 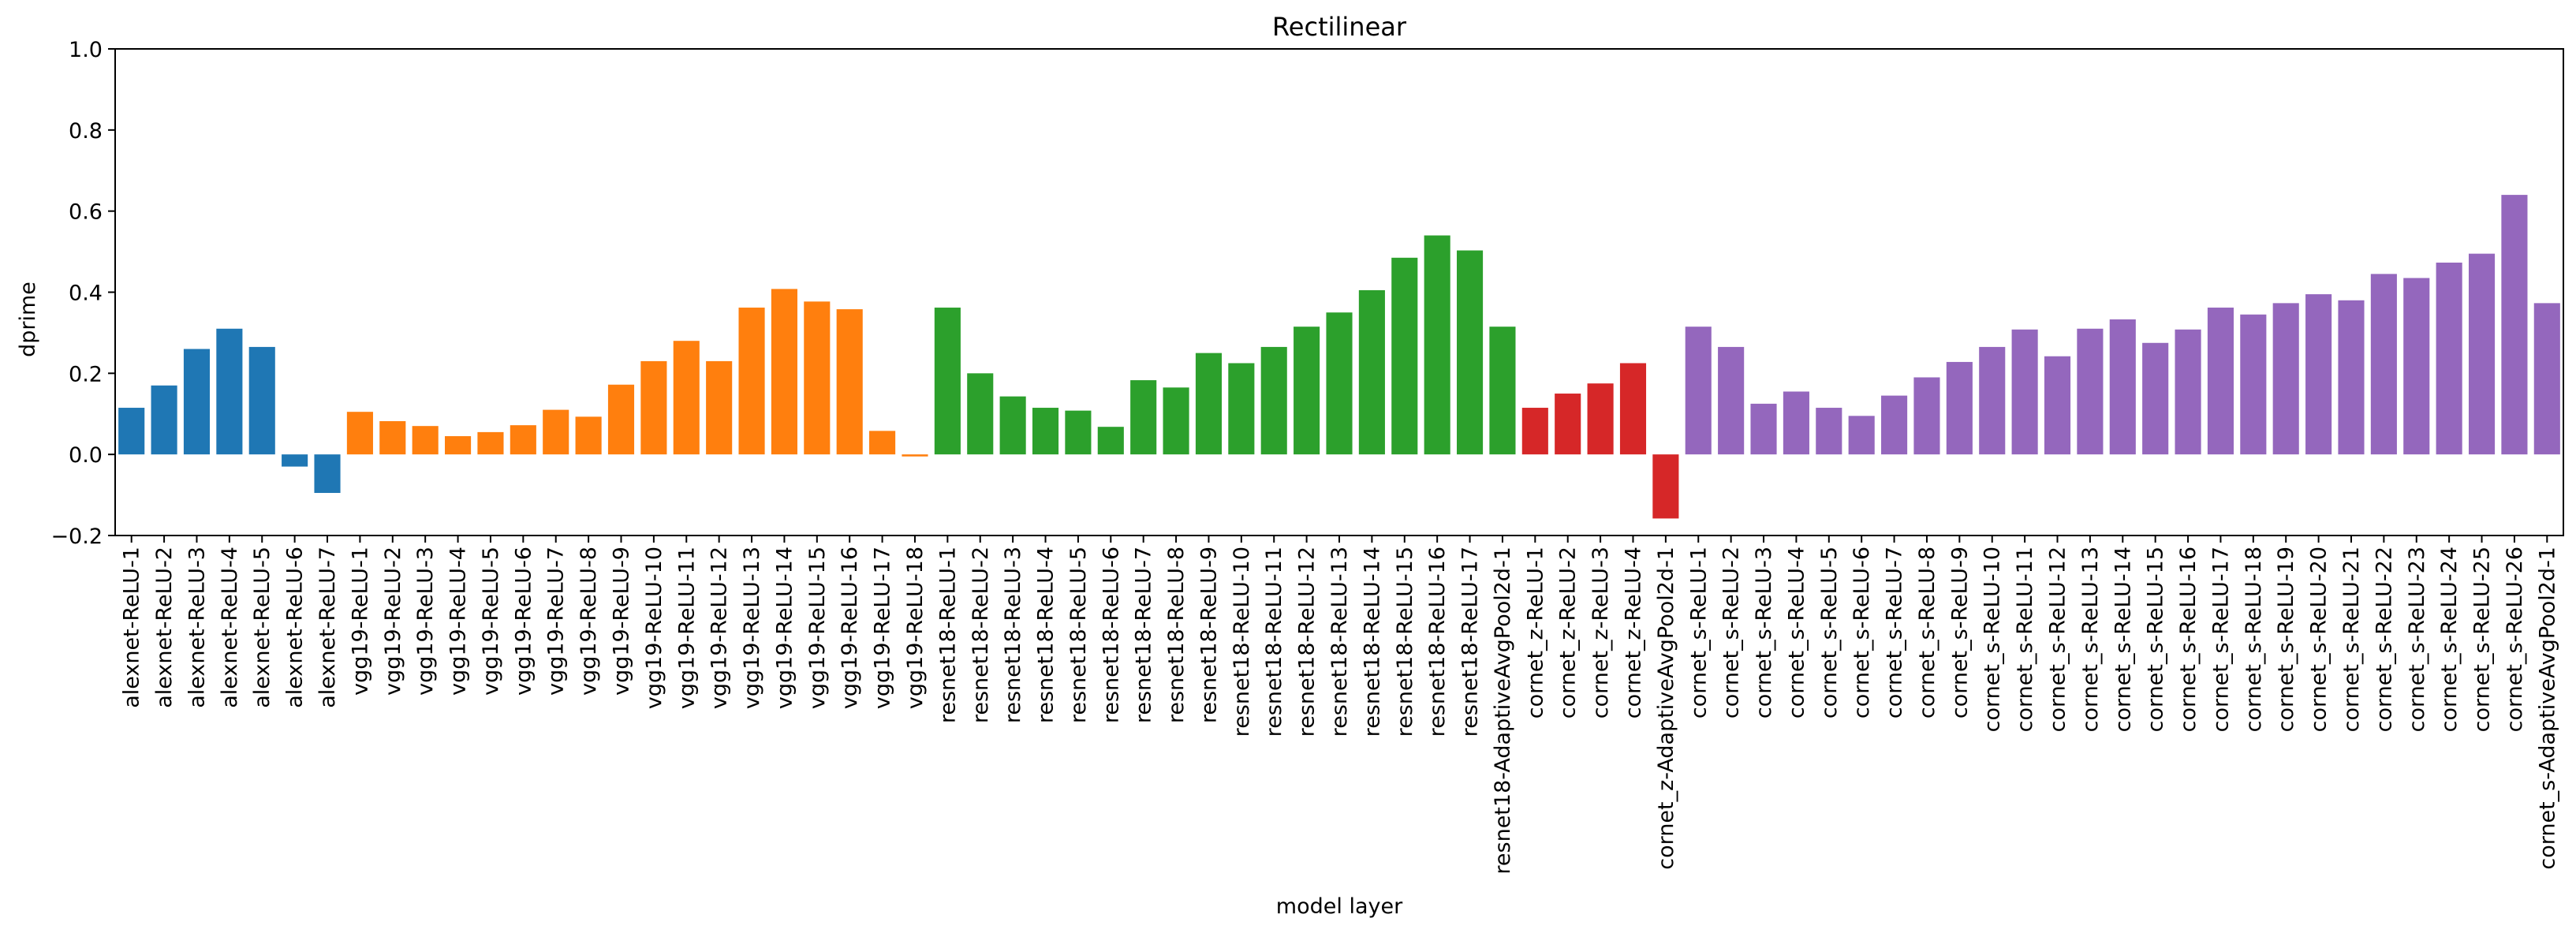 What do you see at coordinates (1013, 635) in the screenshot?
I see `x-tick-label: resnet18-ReLU-3` at bounding box center [1013, 635].